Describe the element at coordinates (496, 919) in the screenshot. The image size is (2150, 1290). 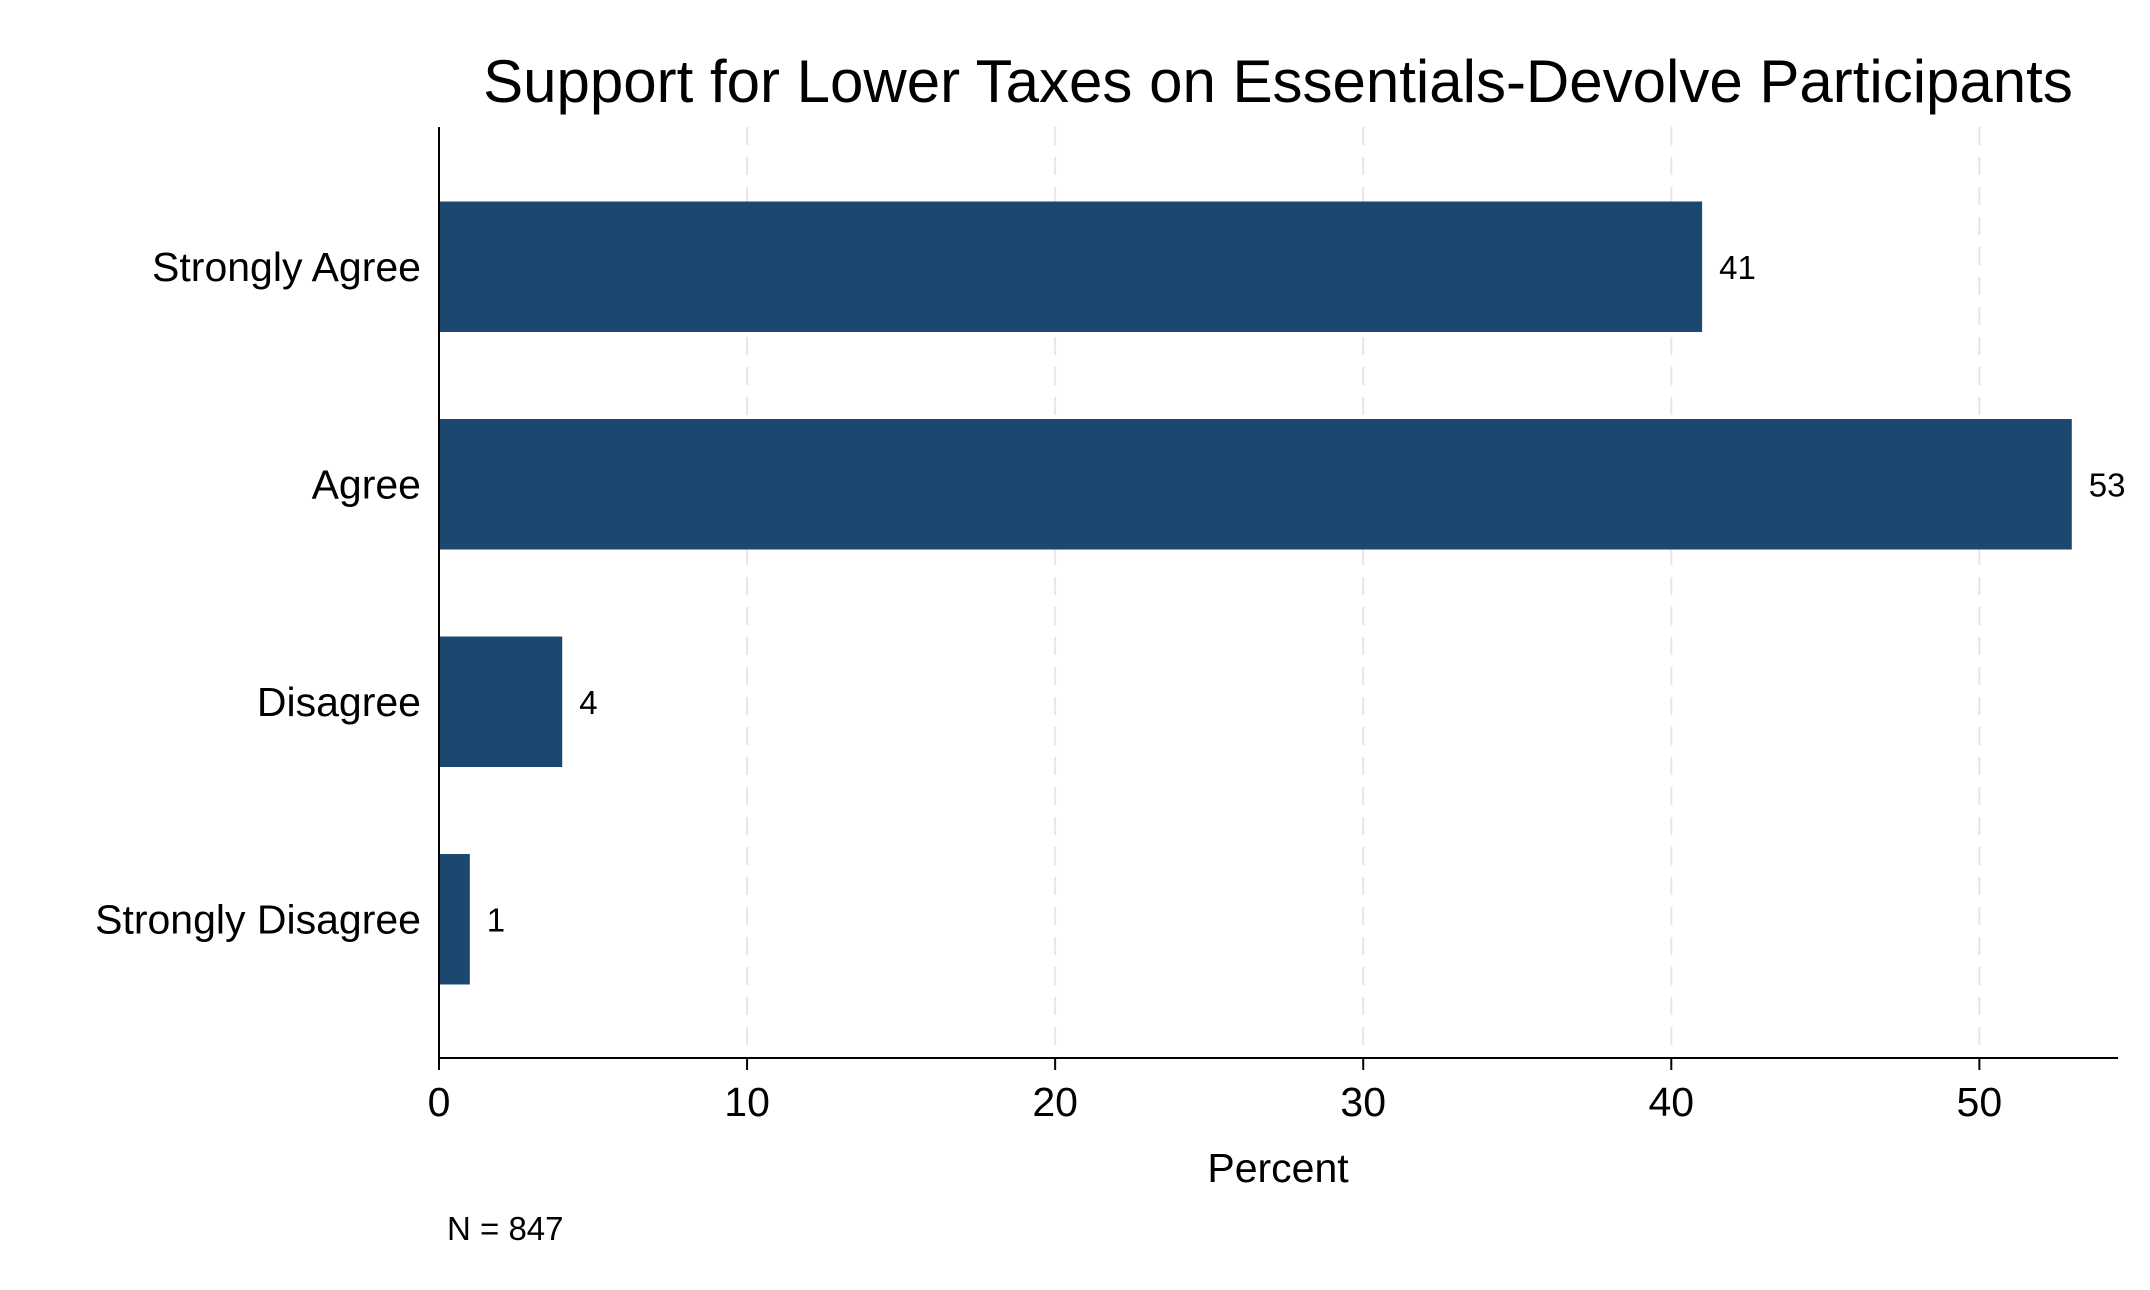
I see `value-label-strongly-disagree: 1` at that location.